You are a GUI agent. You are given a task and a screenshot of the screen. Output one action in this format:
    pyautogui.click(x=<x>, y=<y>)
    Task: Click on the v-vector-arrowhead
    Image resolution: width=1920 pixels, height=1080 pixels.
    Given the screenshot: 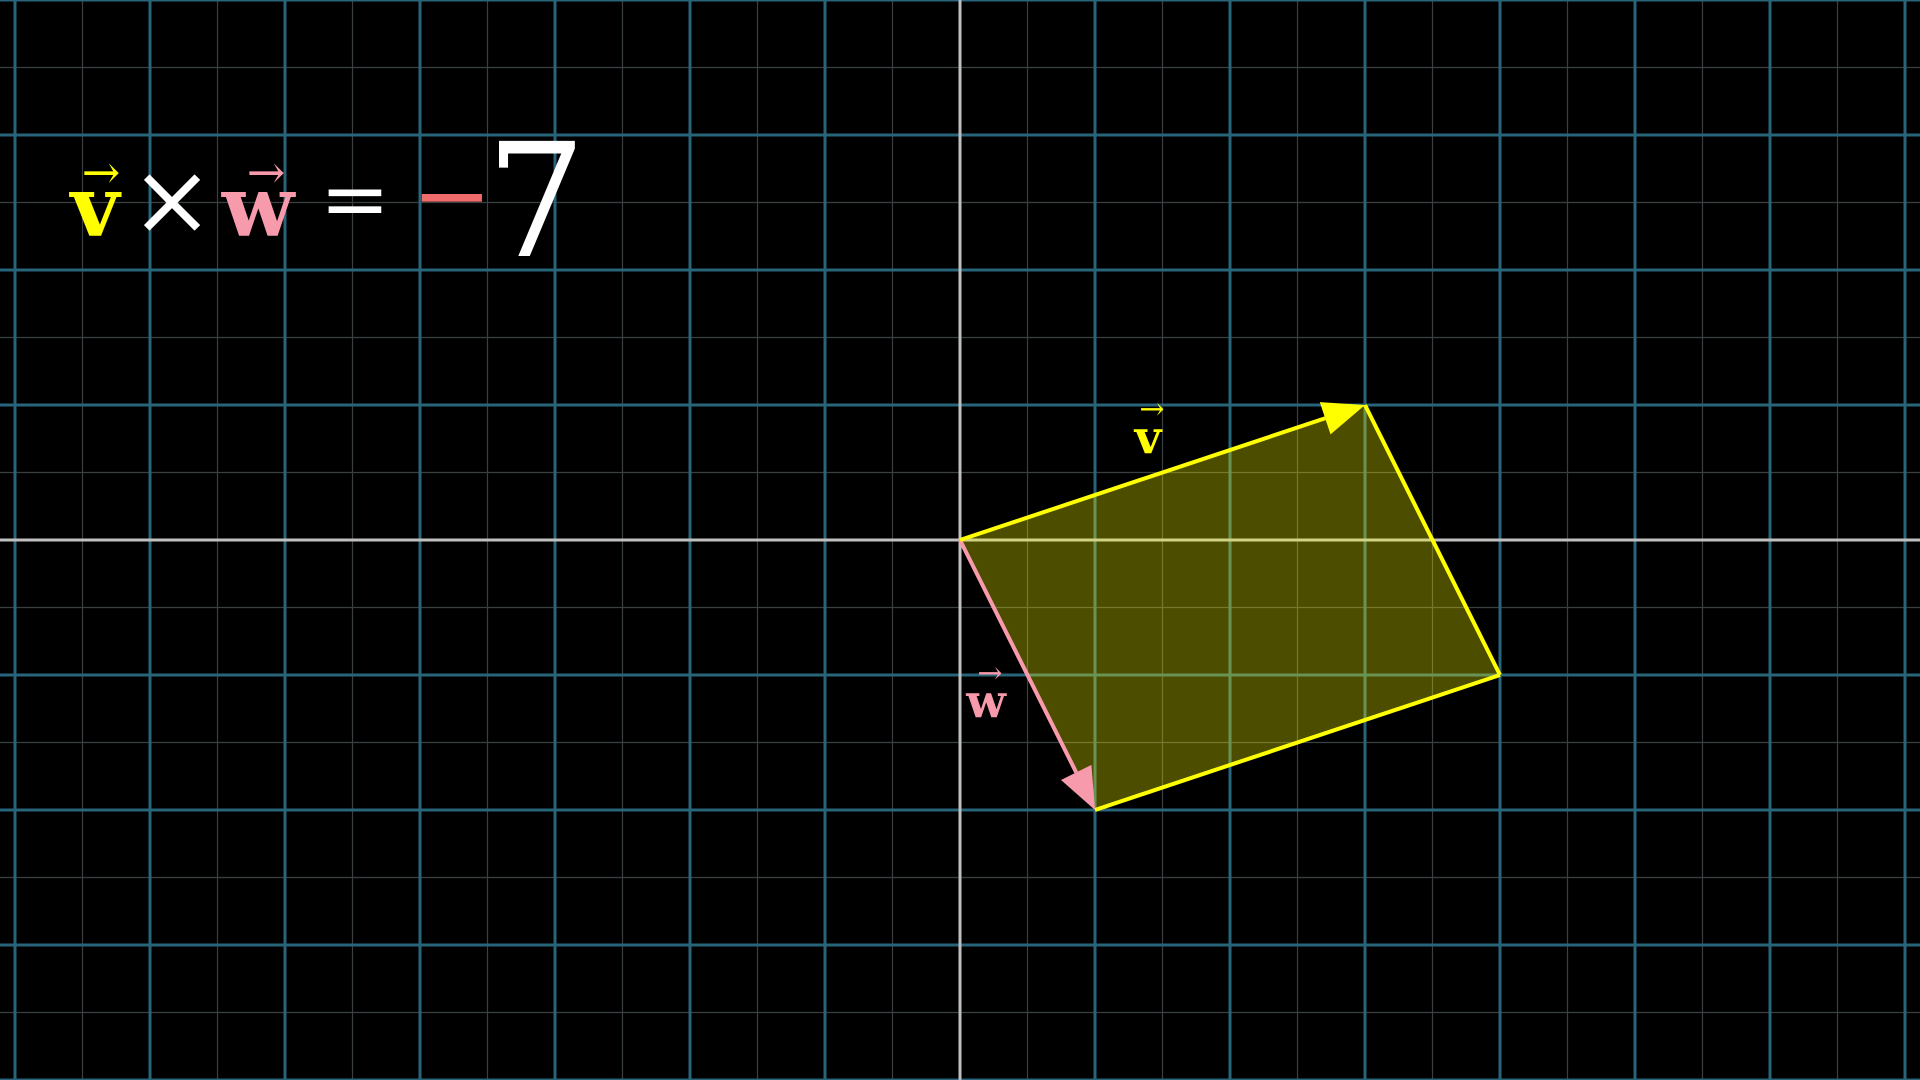 What is the action you would take?
    pyautogui.click(x=1342, y=418)
    